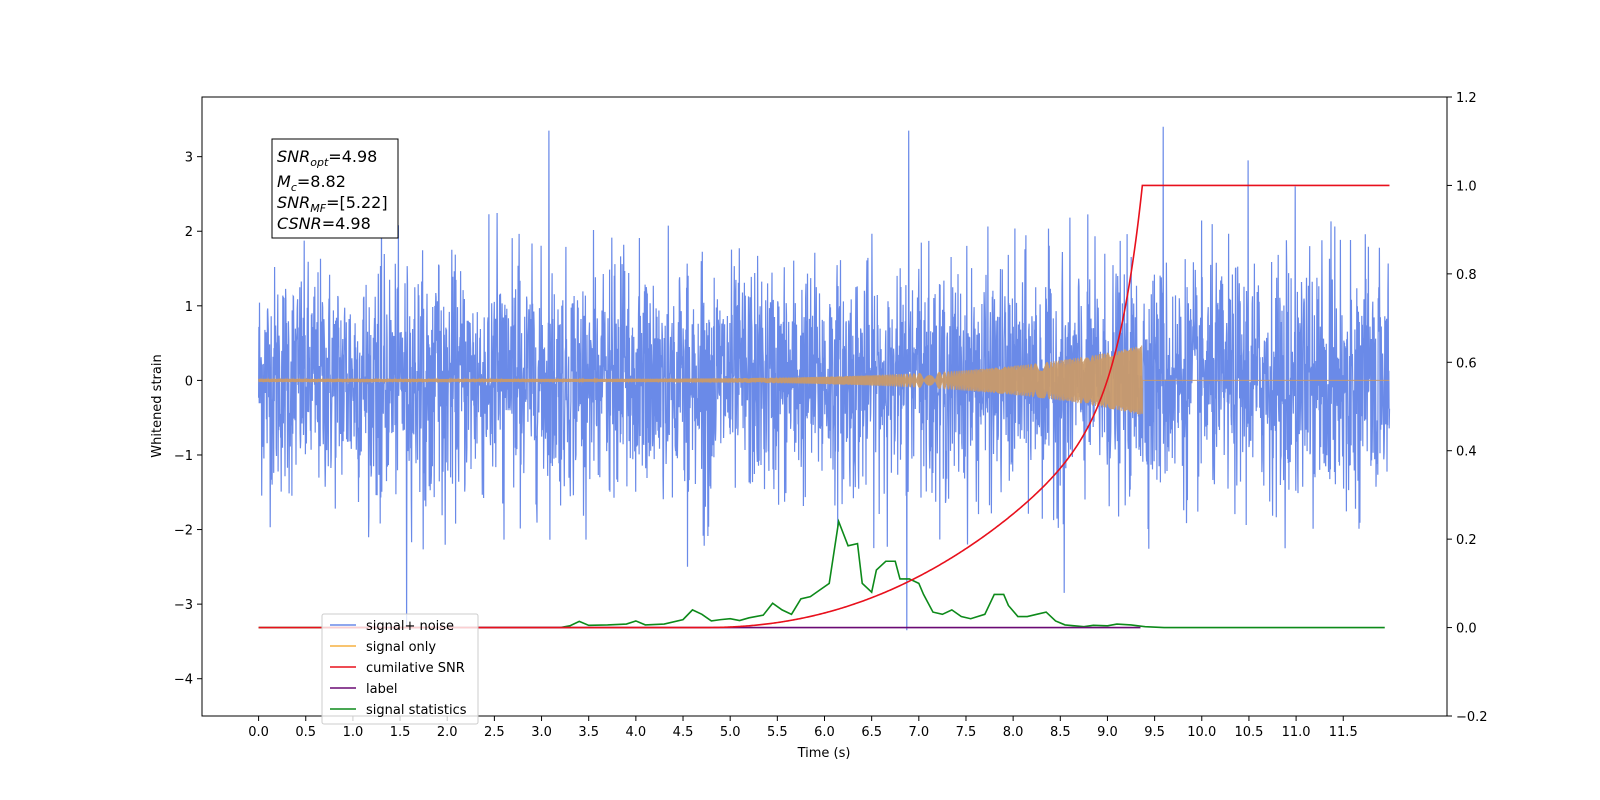  I want to click on x-tick-label: 6.5, so click(871, 732).